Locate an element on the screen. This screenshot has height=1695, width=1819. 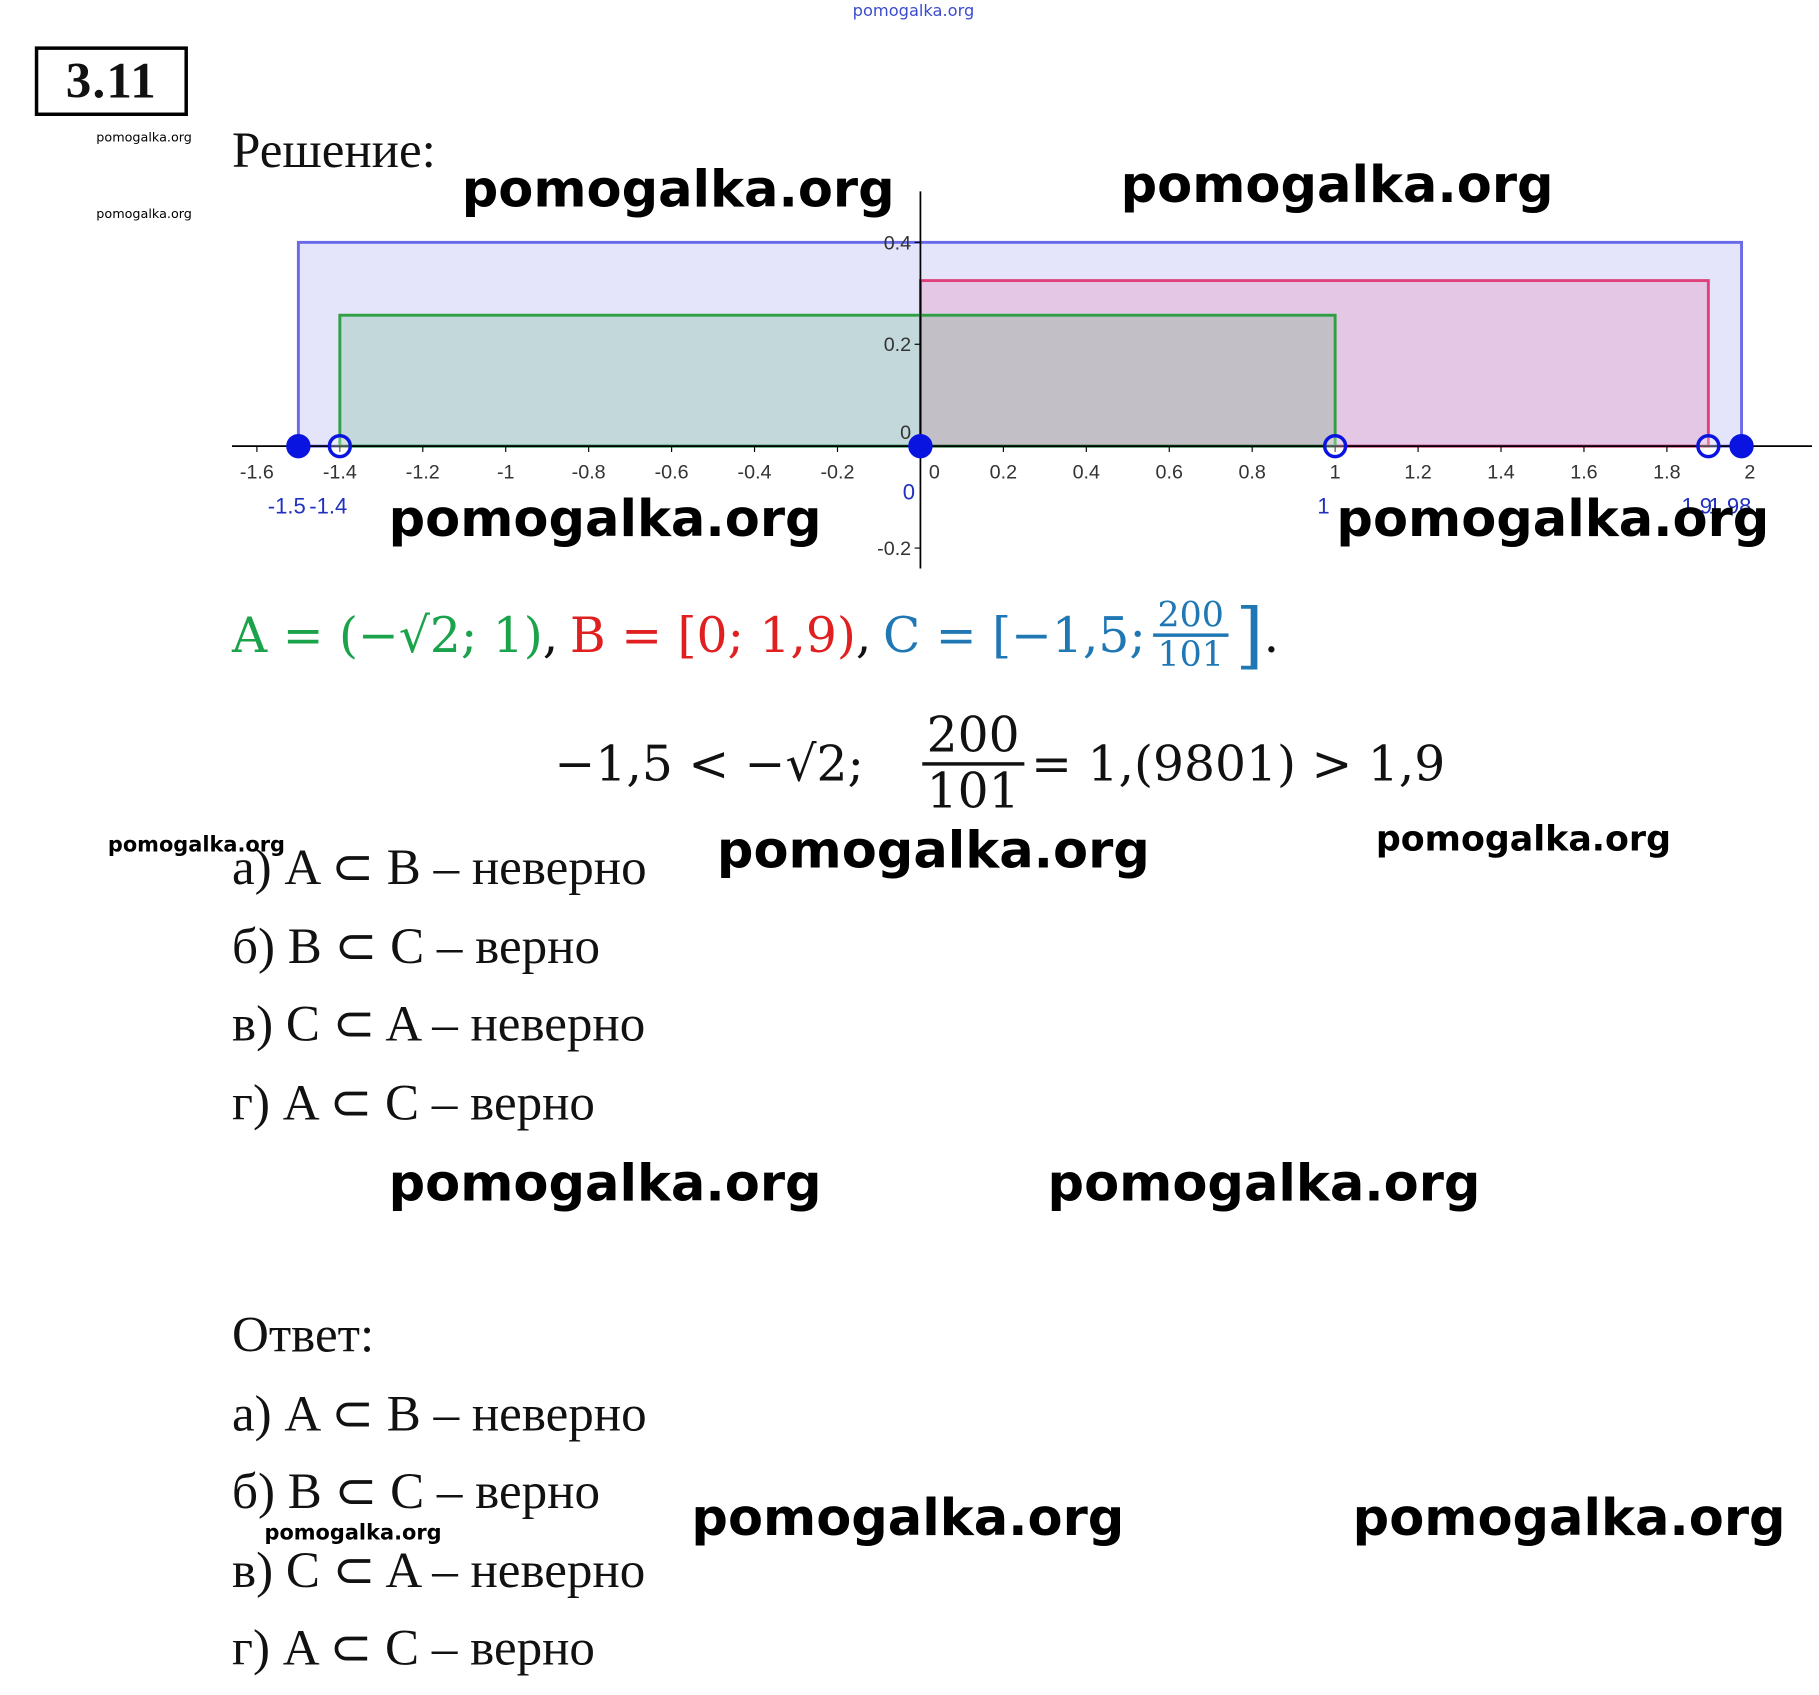
answer-item: г) A ⊂ C – верно is located at coordinates (413, 1648).